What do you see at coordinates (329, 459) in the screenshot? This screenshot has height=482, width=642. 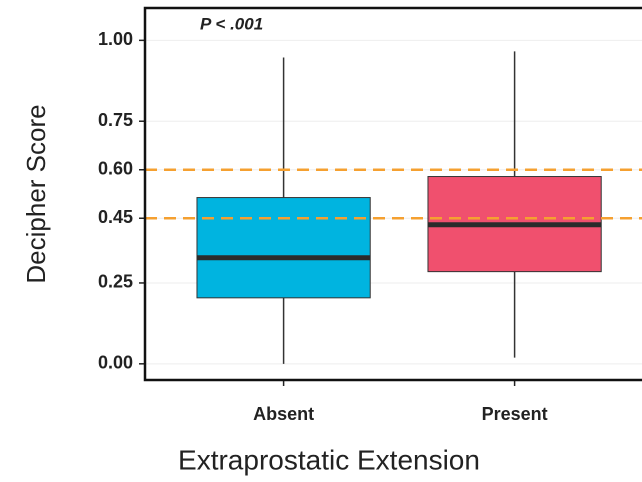 I see `x-axis-title: Extraprostatic Extension` at bounding box center [329, 459].